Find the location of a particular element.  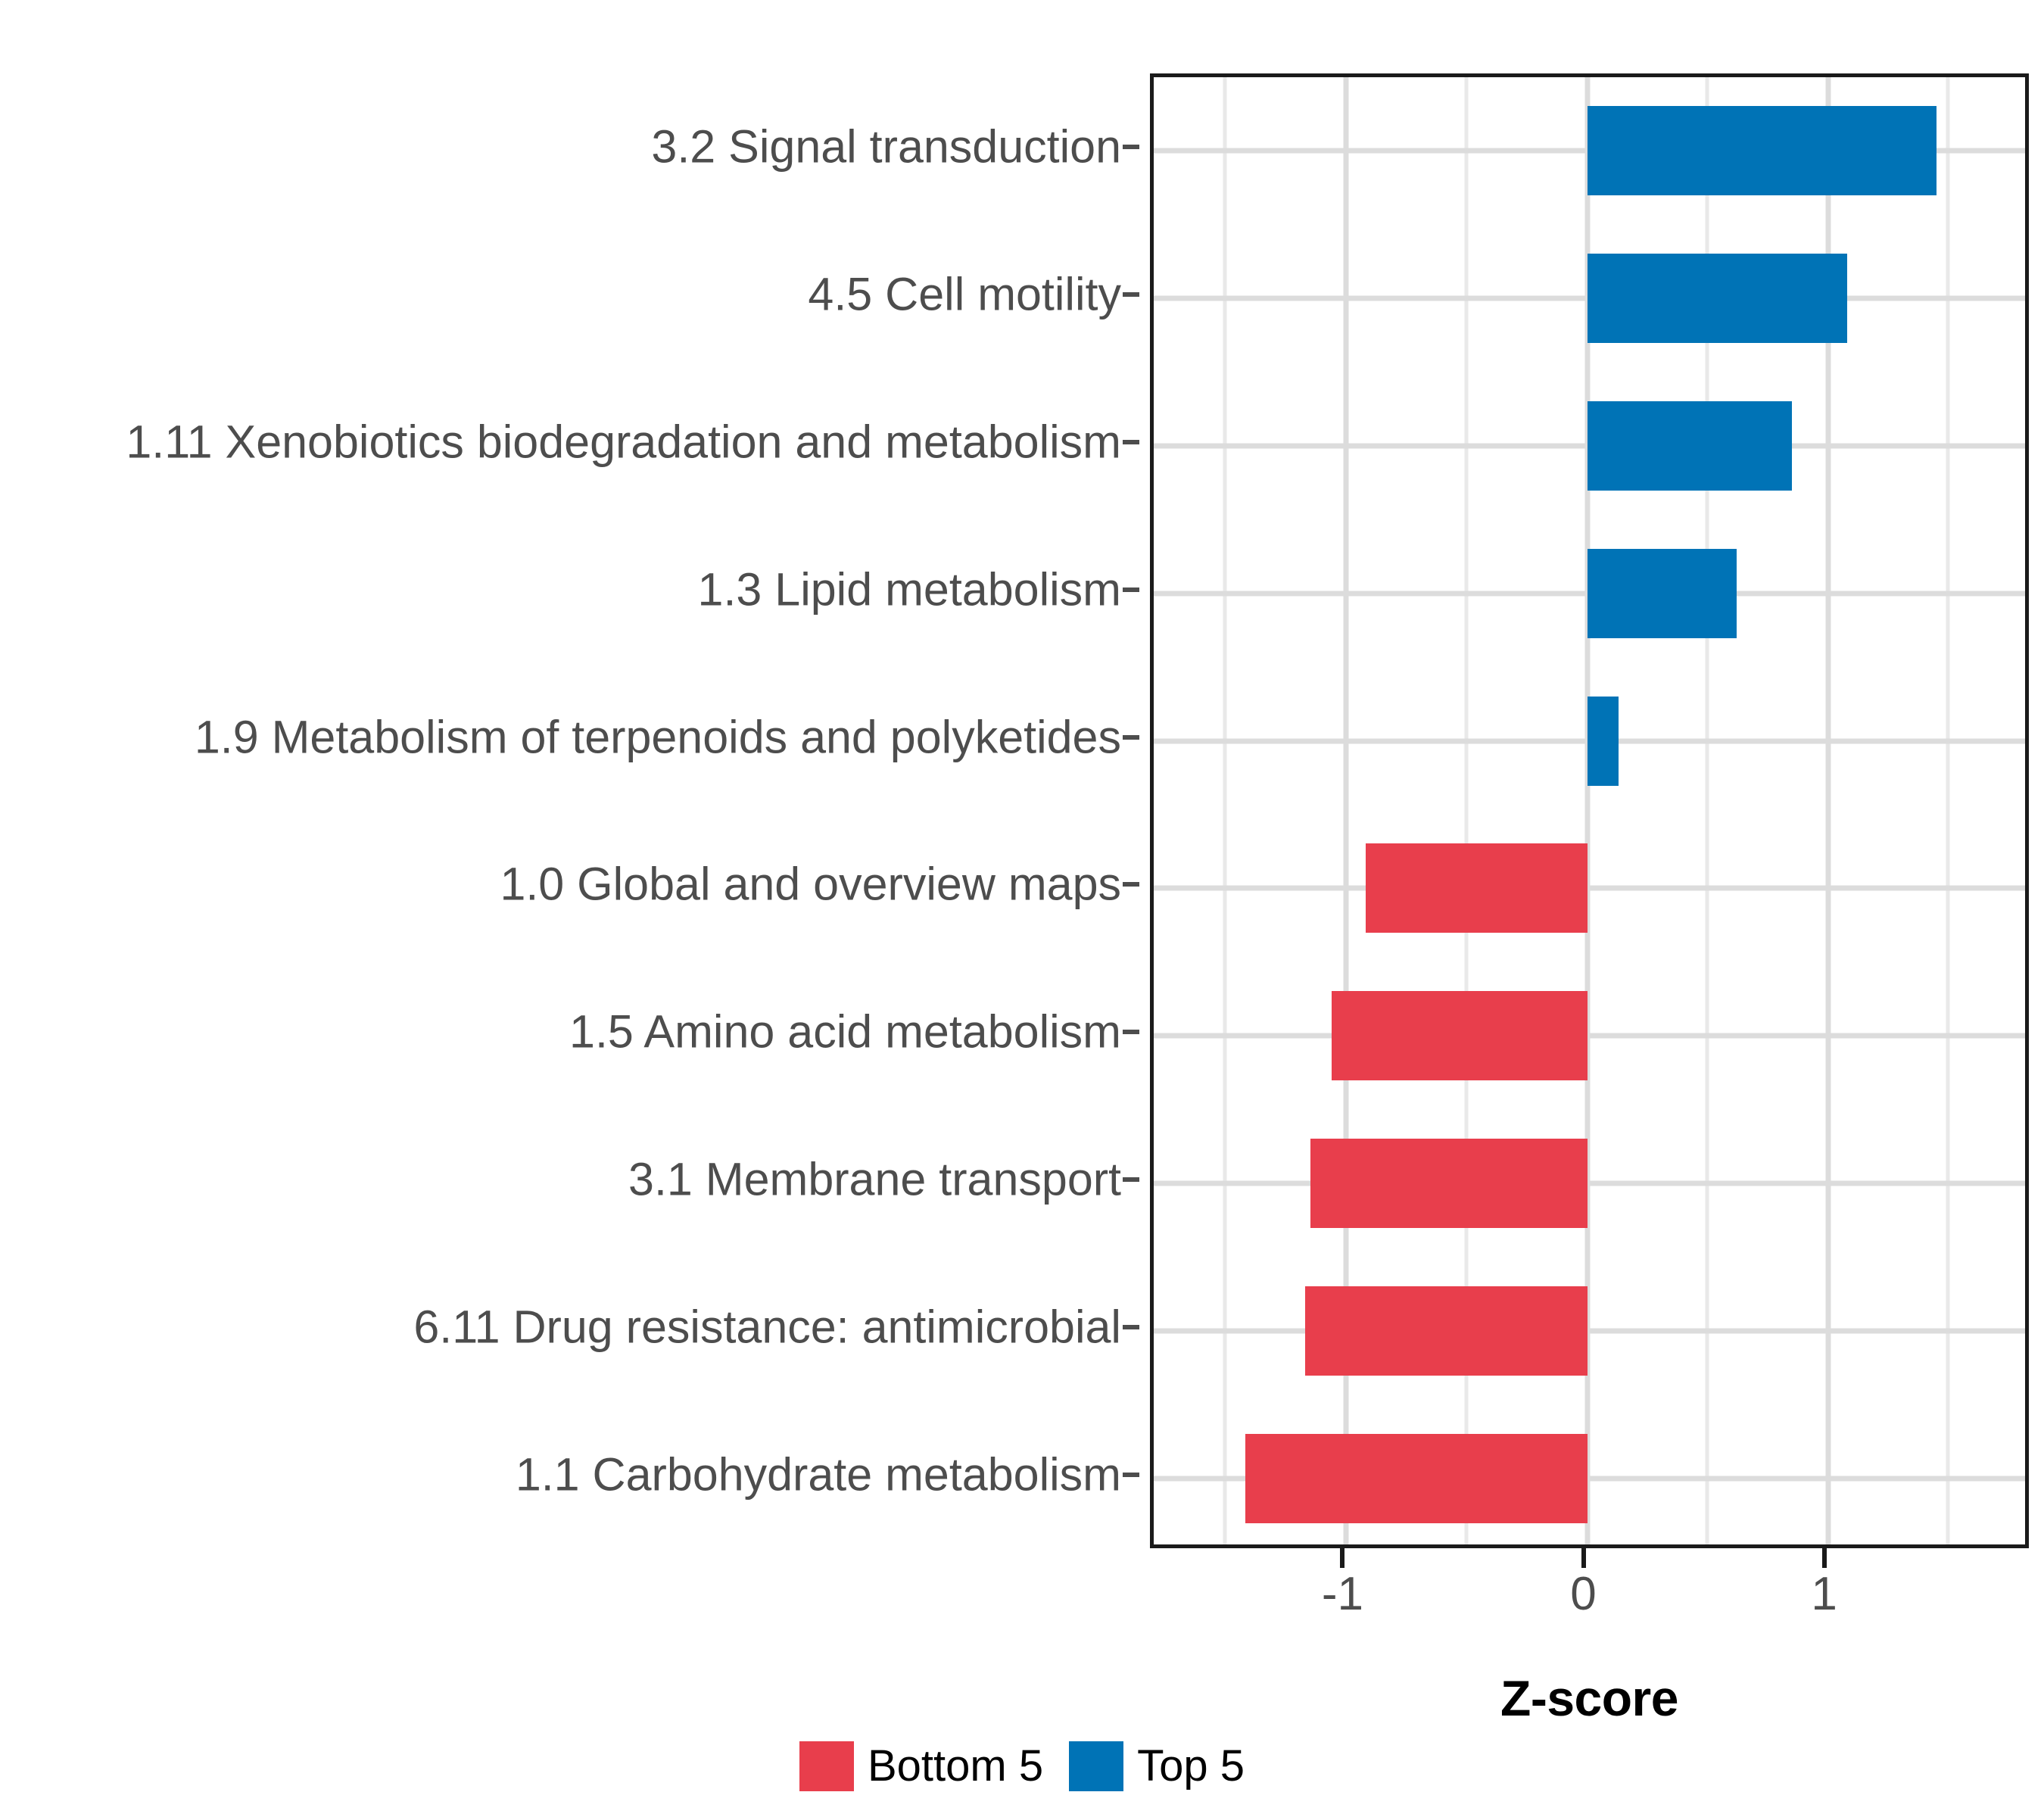

legend-label: Top 5 is located at coordinates (1191, 1766).